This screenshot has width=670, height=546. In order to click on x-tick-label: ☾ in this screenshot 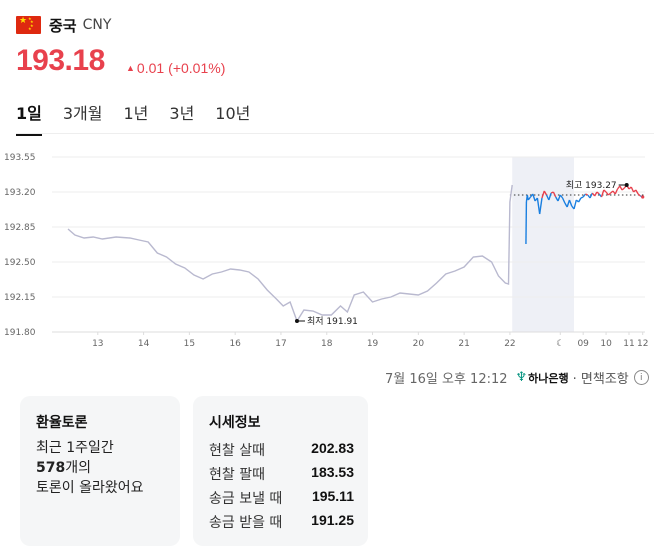, I will do `click(560, 344)`.